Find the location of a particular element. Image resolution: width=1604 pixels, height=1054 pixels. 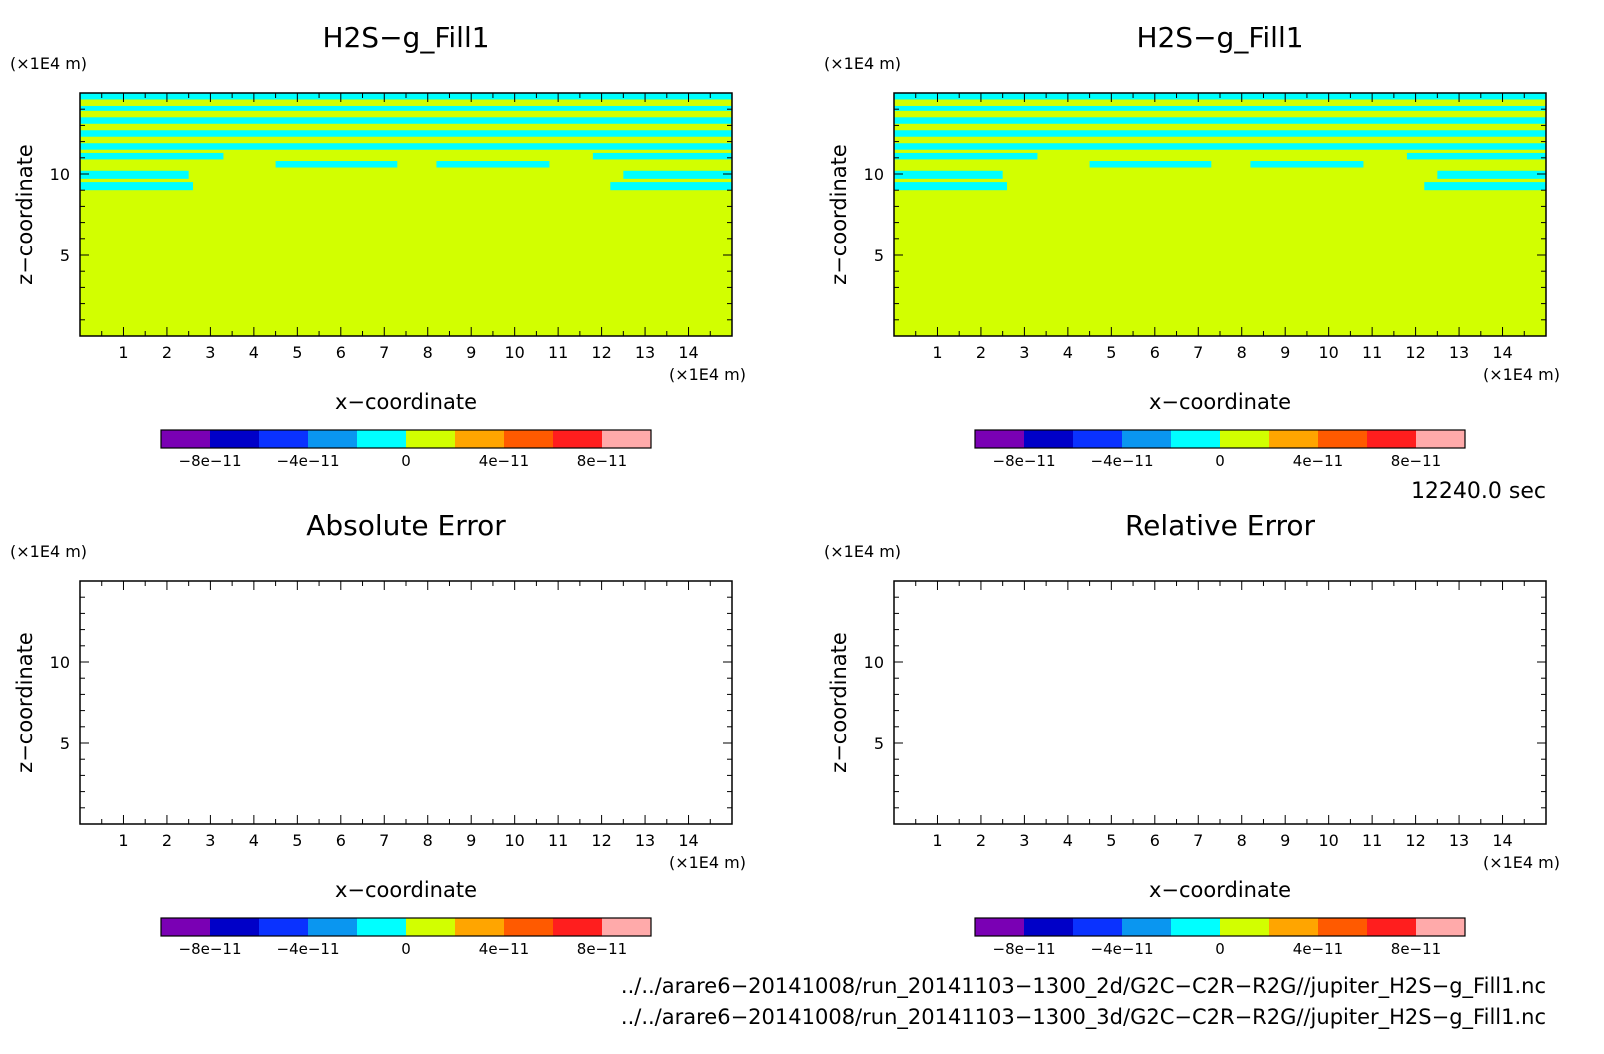

panel-title: Absolute Error is located at coordinates (406, 525).